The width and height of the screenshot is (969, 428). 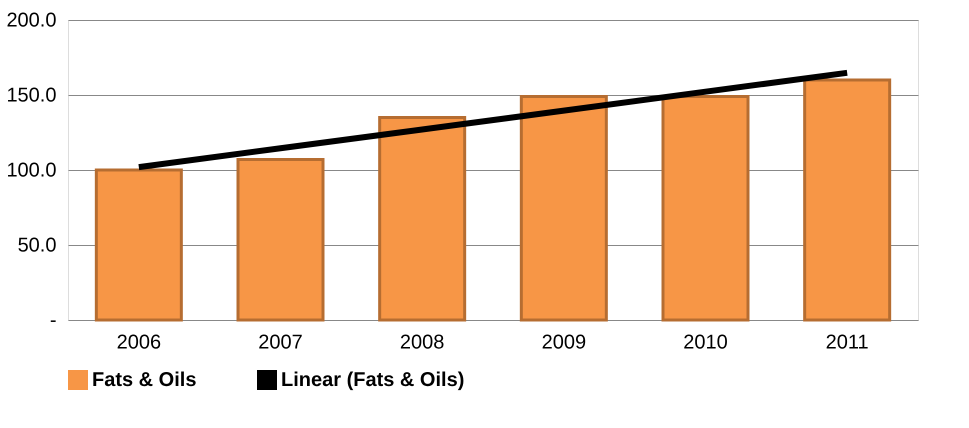 I want to click on y-tick-label: 200.0, so click(x=31, y=21).